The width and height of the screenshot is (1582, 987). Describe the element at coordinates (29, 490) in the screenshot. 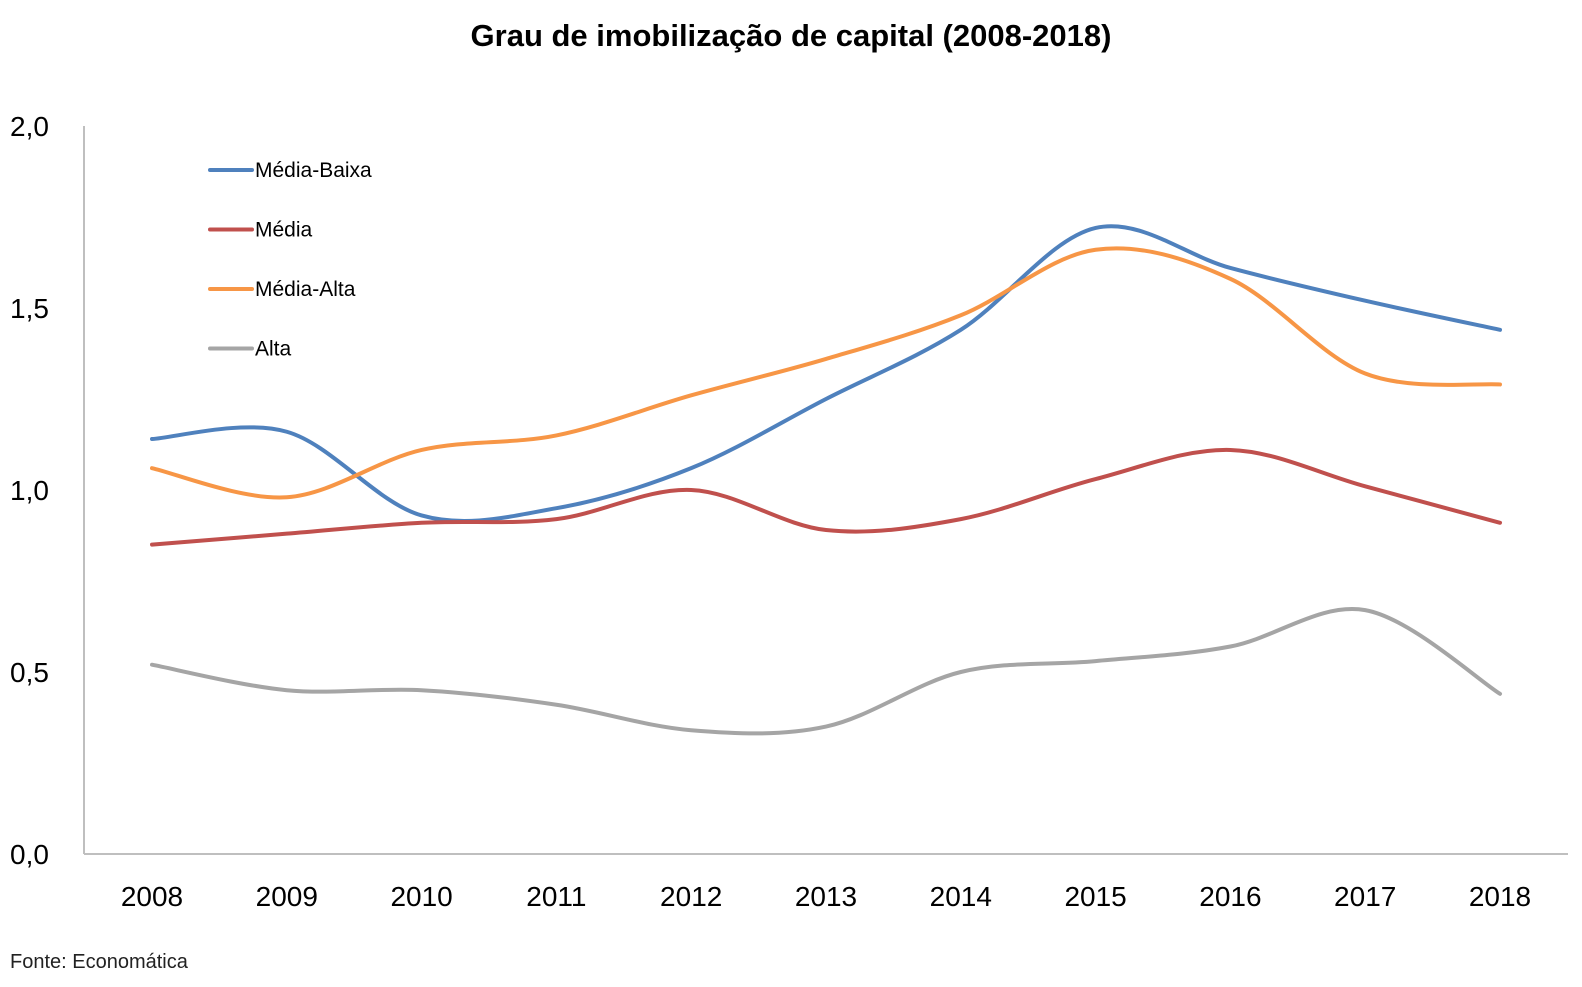

I see `y-tick-label: 1,0` at that location.